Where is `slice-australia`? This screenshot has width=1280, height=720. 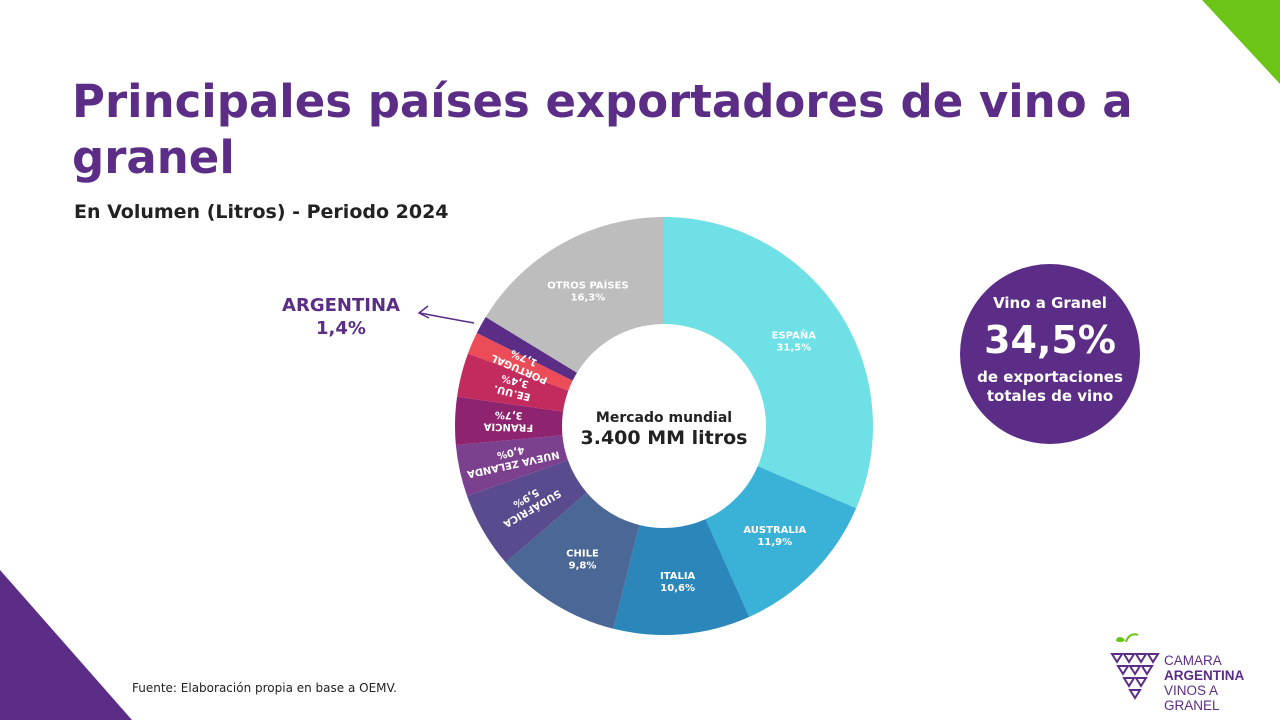
slice-australia is located at coordinates (781, 541).